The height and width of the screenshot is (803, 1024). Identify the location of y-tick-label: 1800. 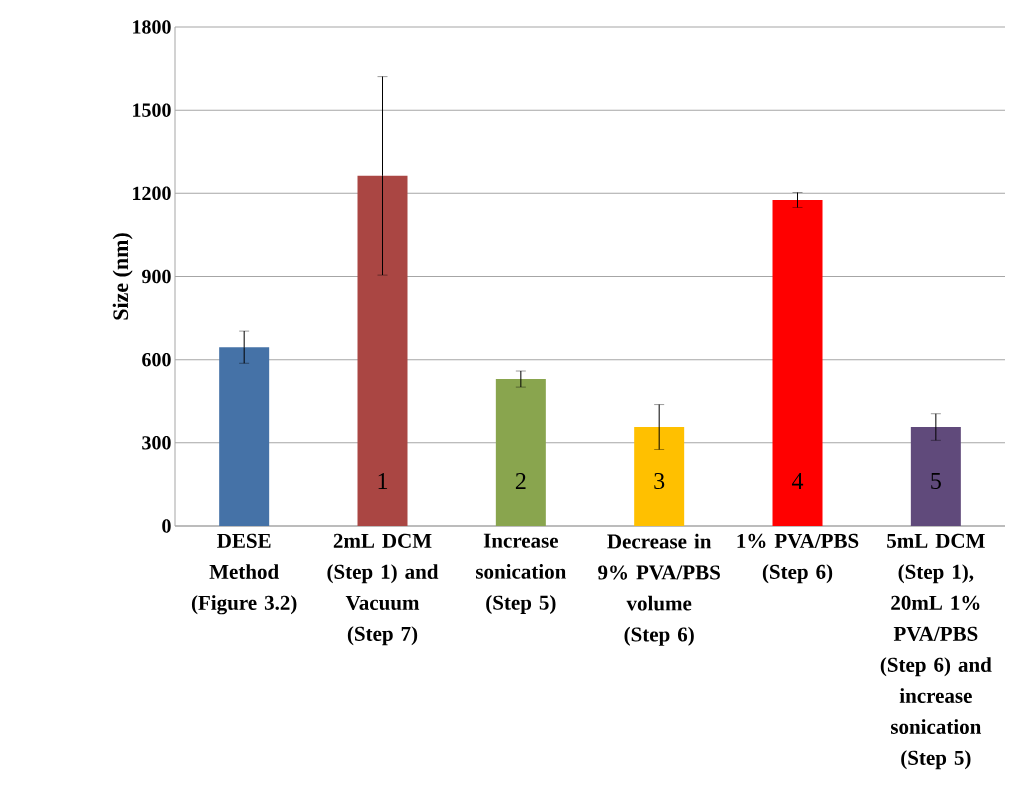
(152, 27).